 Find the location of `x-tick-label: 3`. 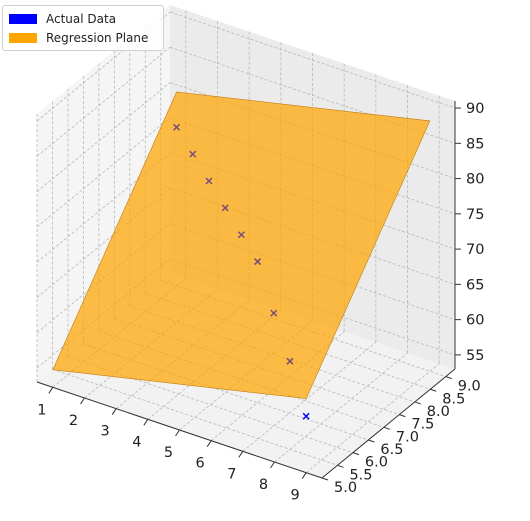

x-tick-label: 3 is located at coordinates (105, 432).